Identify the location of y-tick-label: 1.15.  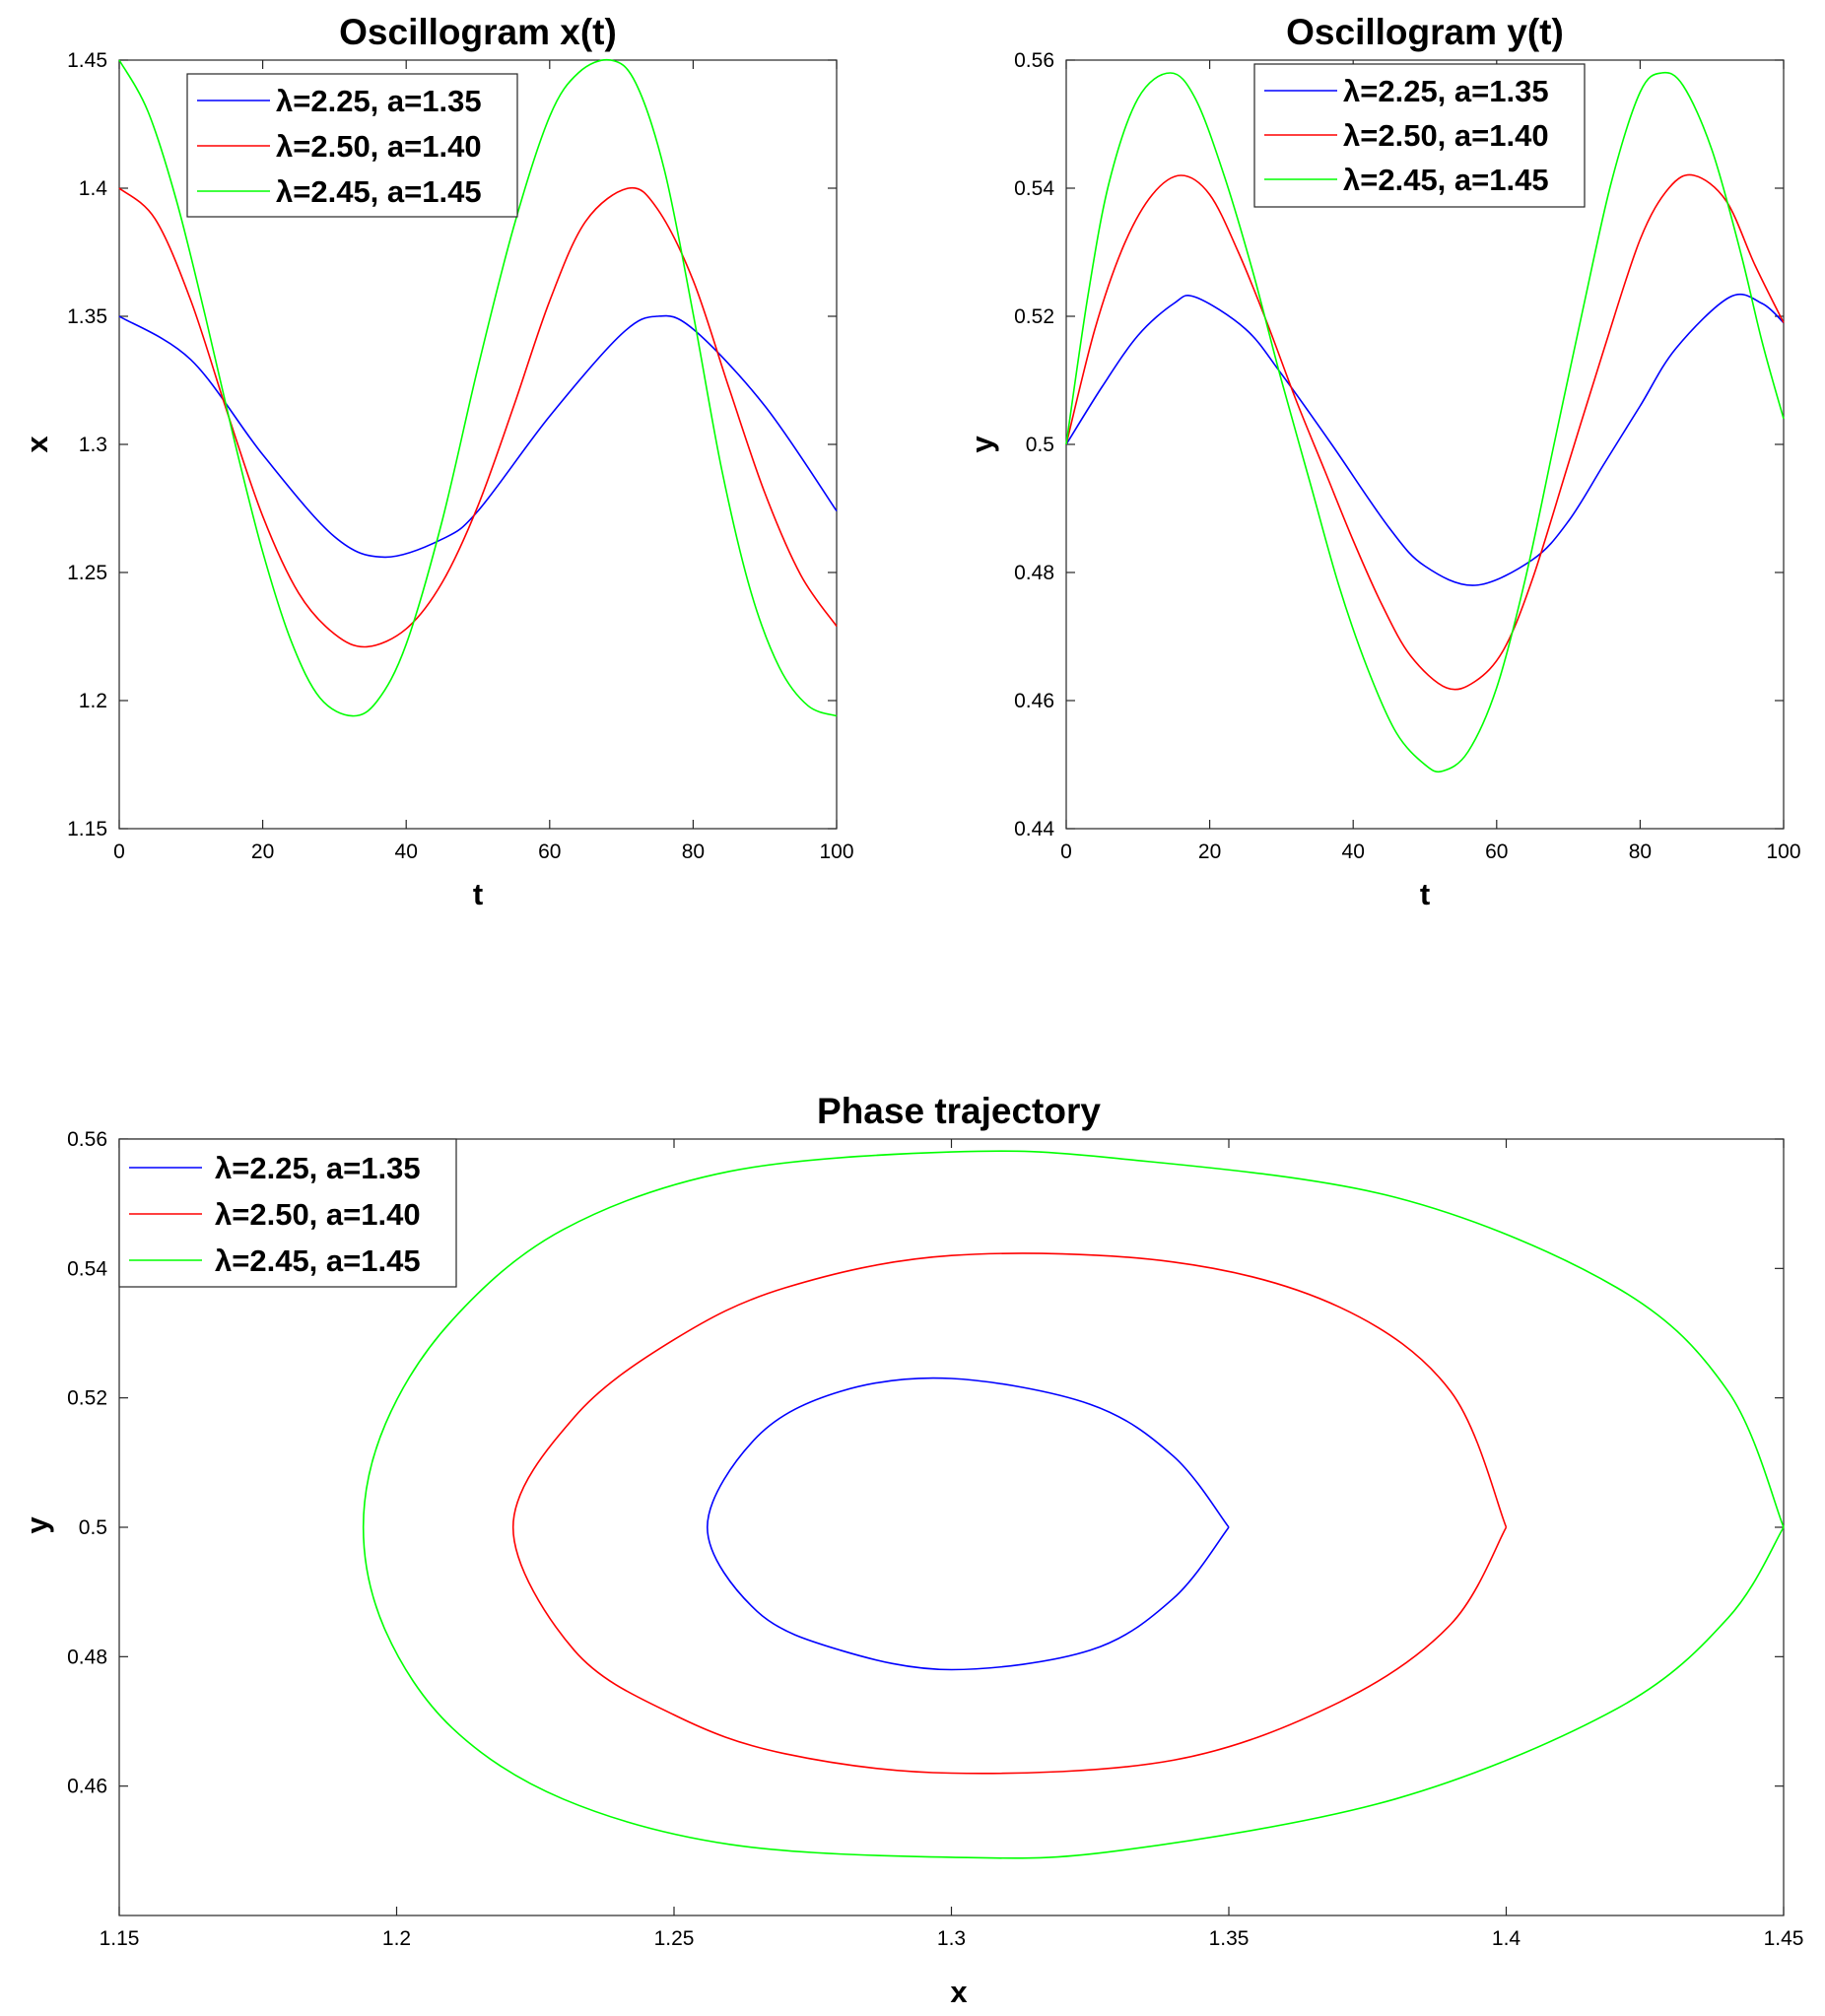
(87, 829).